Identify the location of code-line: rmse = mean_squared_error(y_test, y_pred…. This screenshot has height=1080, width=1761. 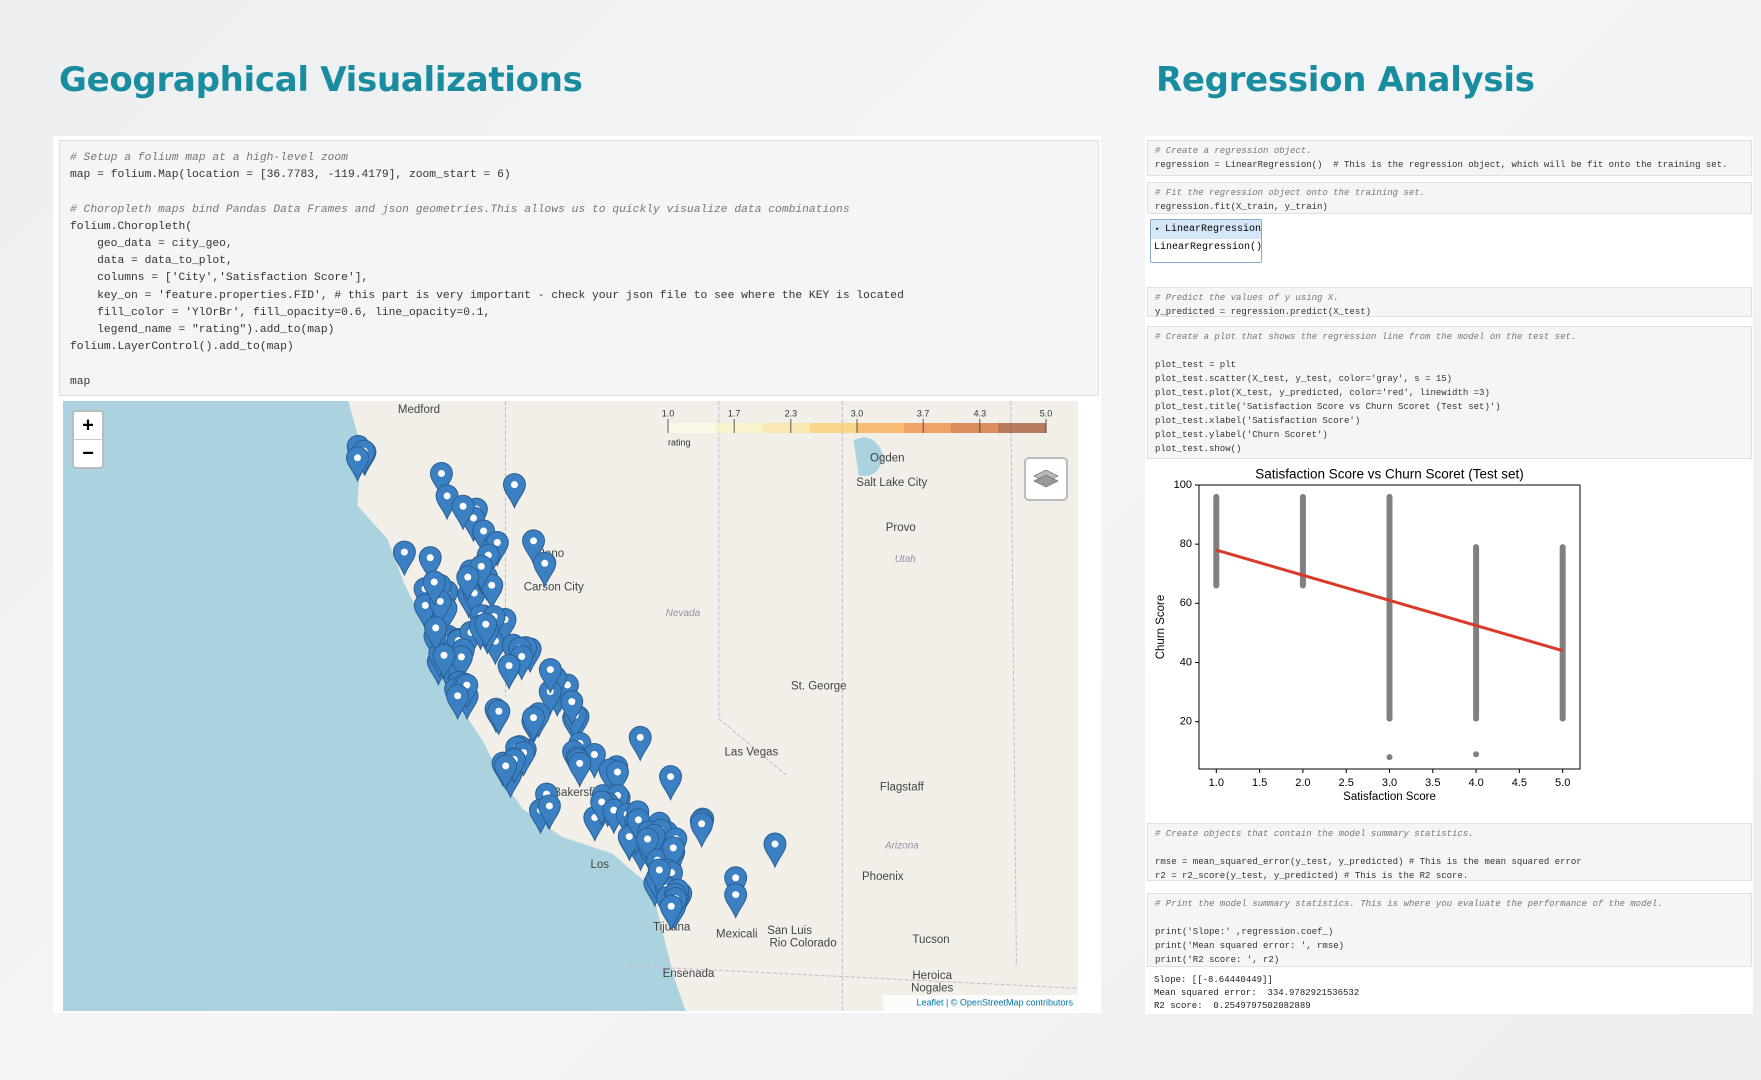
(1368, 862).